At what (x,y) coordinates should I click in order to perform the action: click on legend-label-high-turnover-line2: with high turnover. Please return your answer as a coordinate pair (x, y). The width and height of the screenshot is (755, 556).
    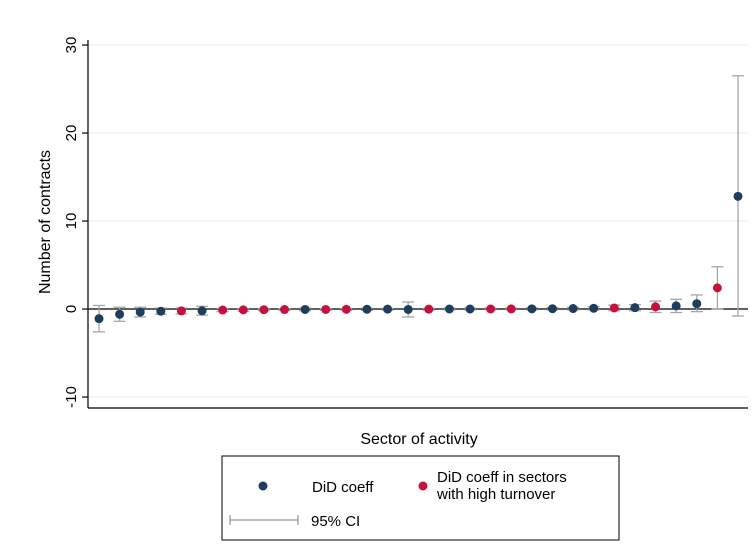
    Looking at the image, I should click on (495, 494).